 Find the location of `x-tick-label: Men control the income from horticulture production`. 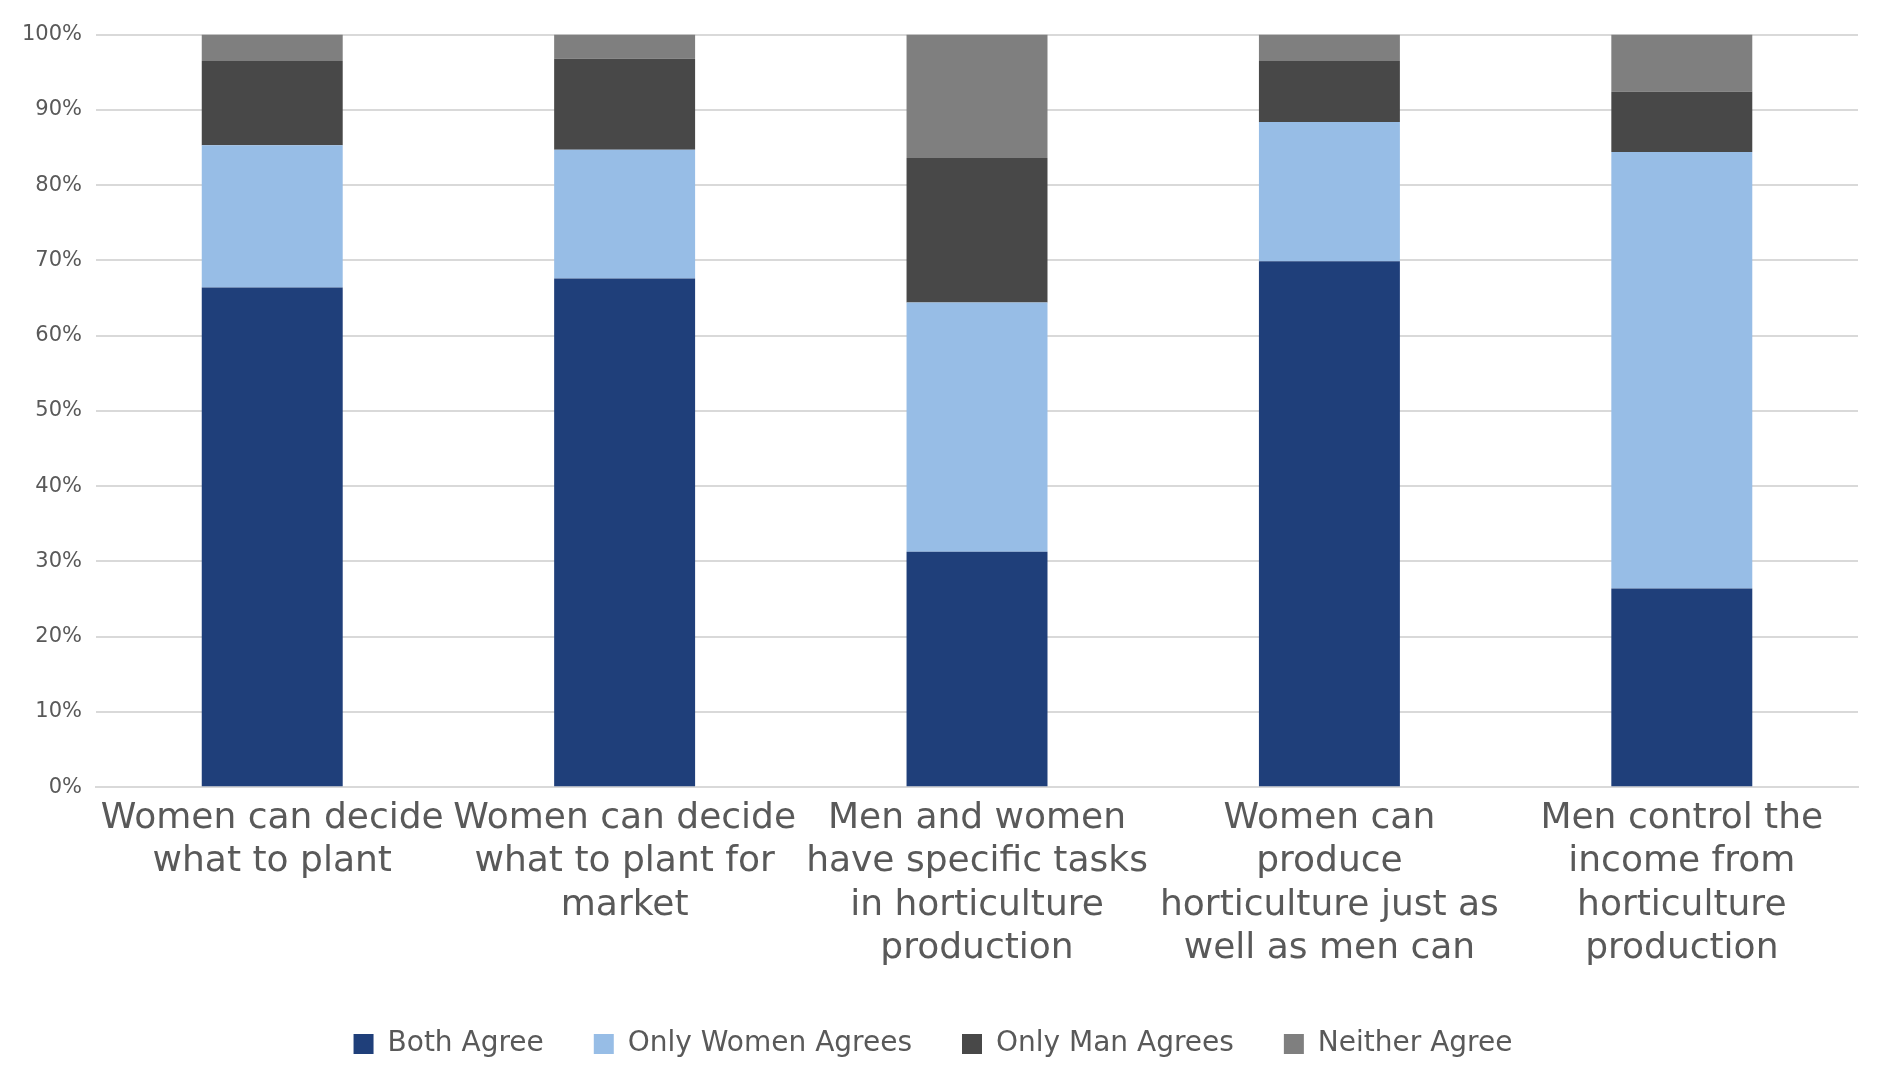

x-tick-label: Men control the income from horticulture production is located at coordinates (1682, 880).